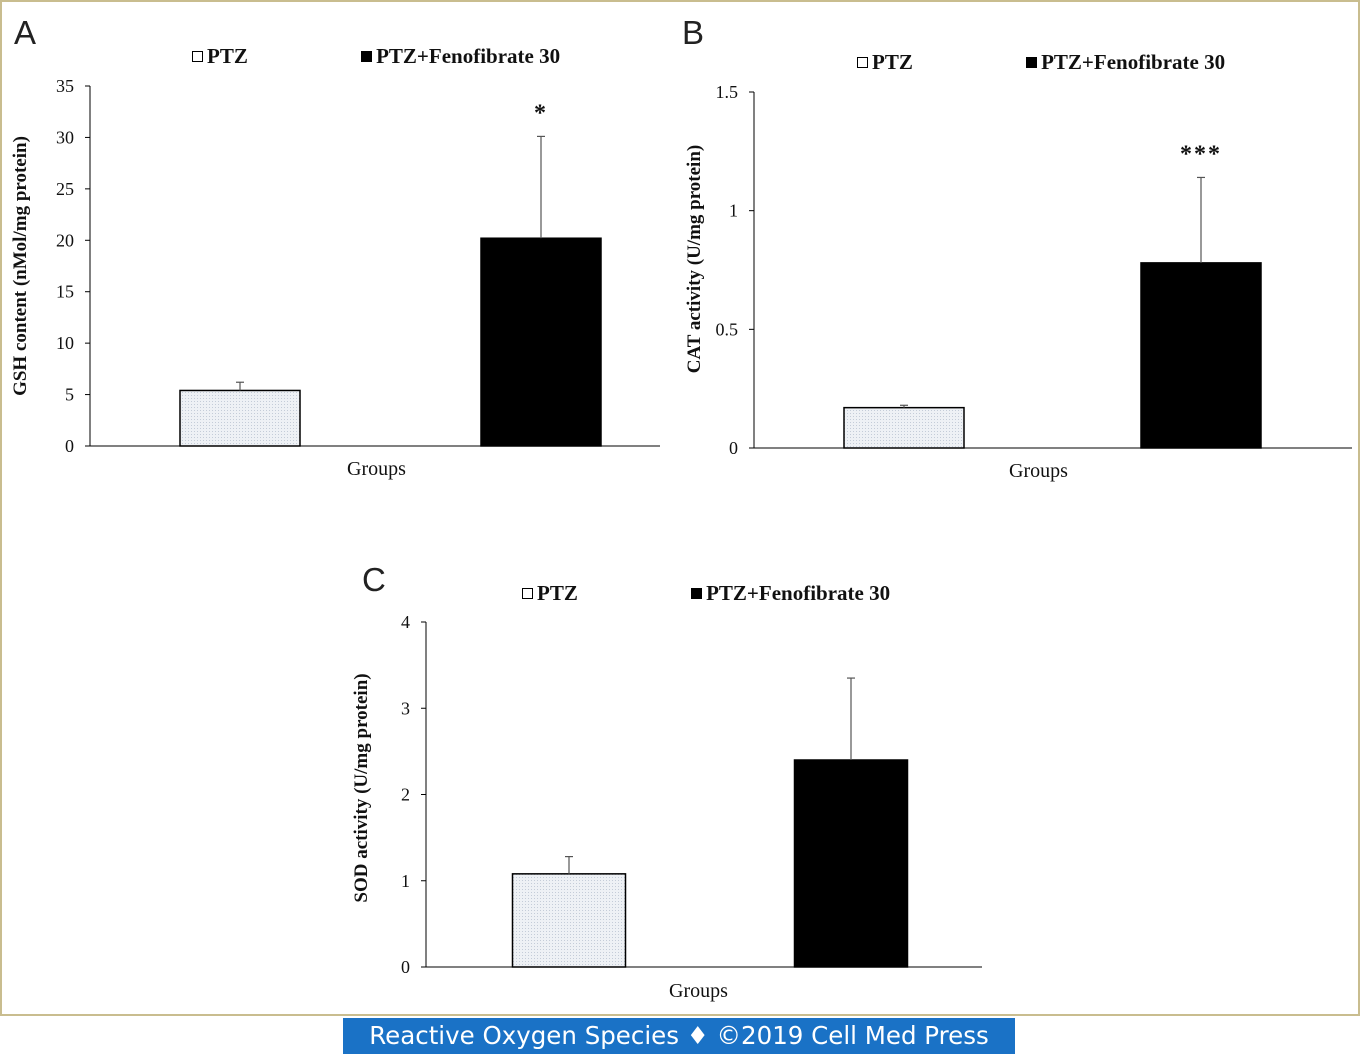  Describe the element at coordinates (693, 32) in the screenshot. I see `panel-letter: B` at that location.